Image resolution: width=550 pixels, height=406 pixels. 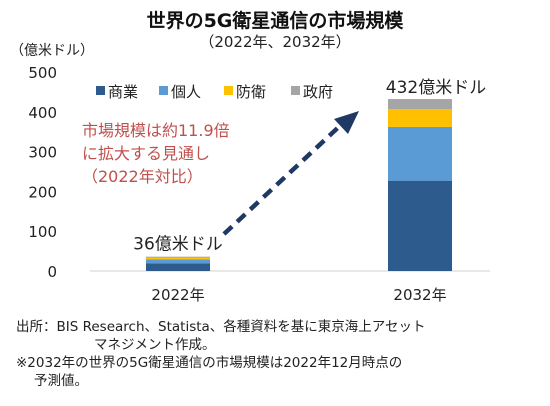 What do you see at coordinates (100, 90) in the screenshot?
I see `legend-swatch-商業` at bounding box center [100, 90].